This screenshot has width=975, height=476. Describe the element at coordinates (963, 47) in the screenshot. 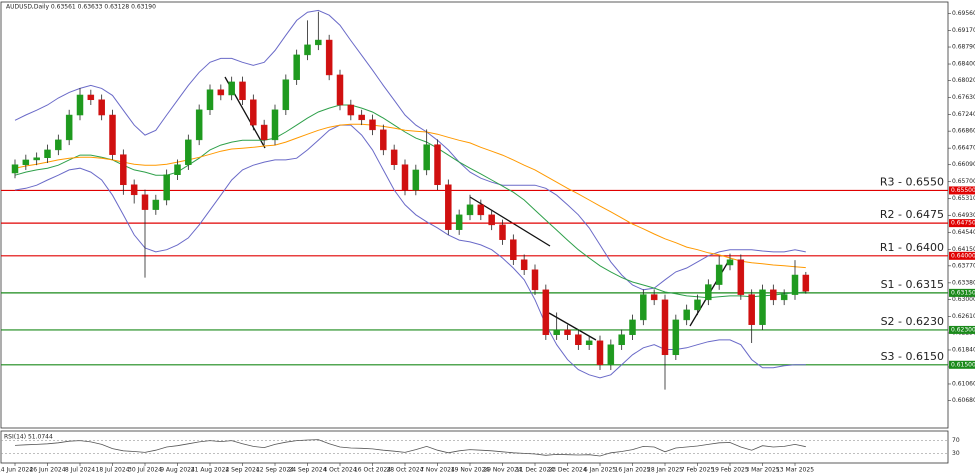

I see `y-tick-label: 0.68790` at that location.